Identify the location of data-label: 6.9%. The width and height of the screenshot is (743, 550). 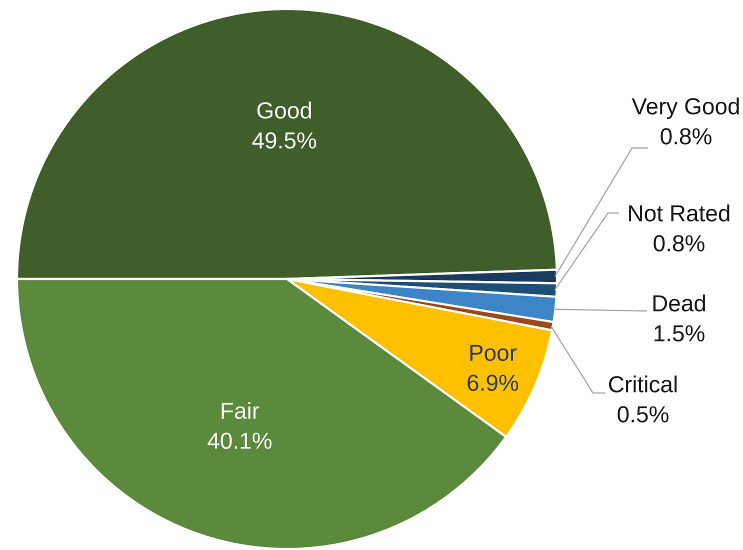
(493, 382).